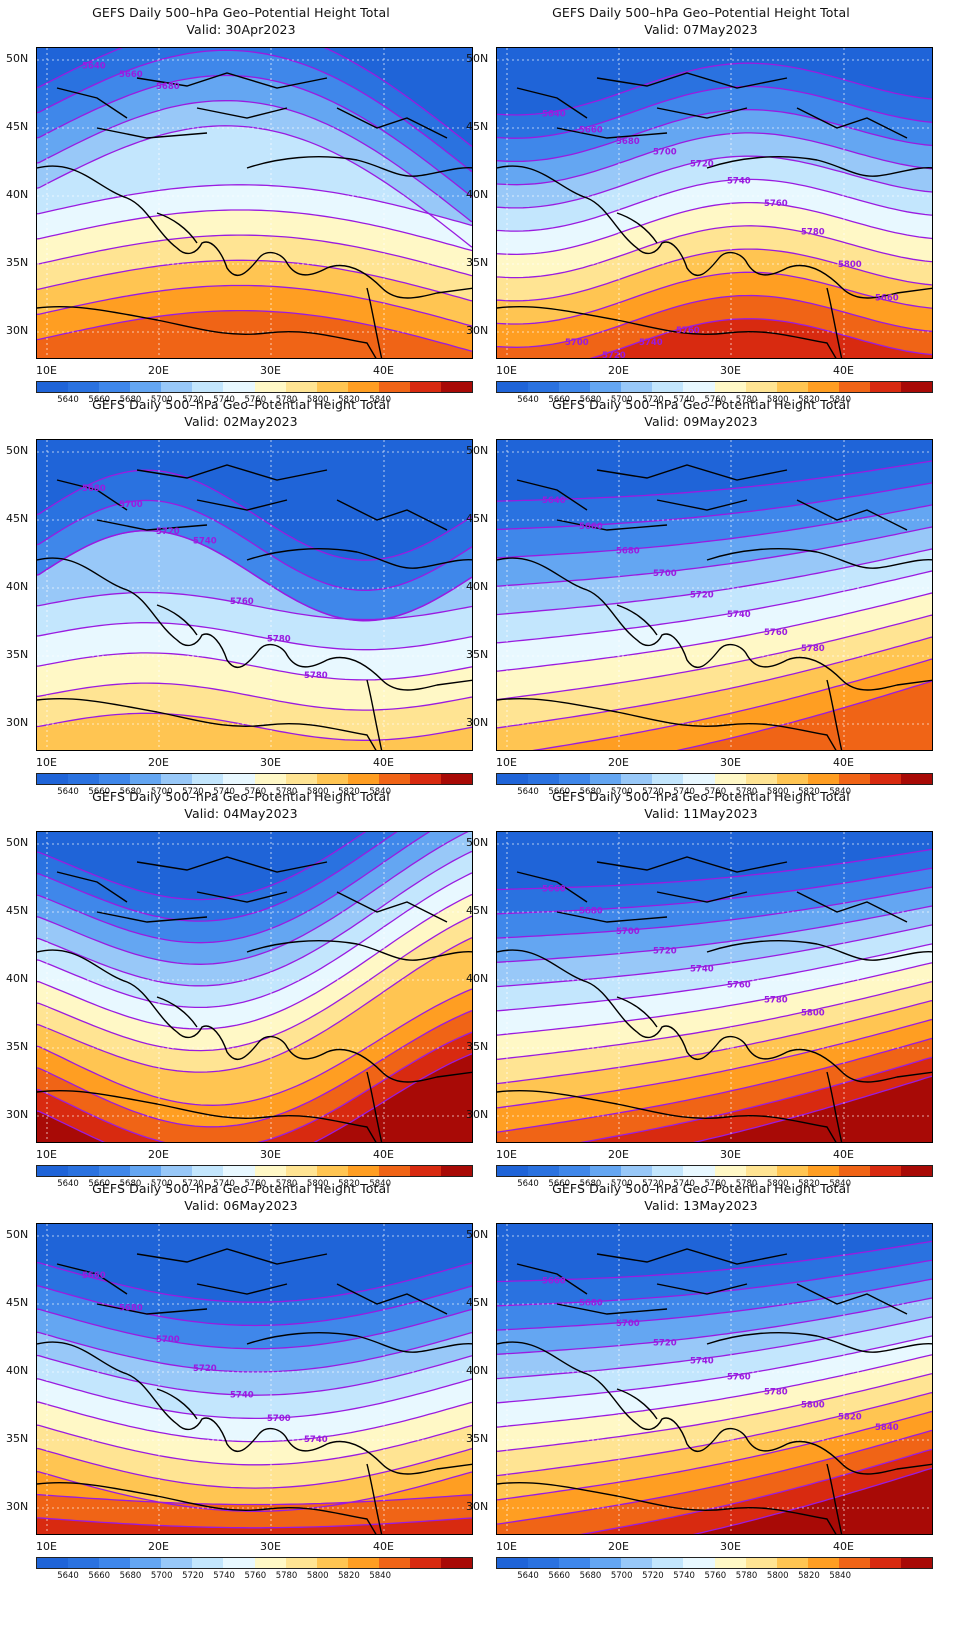 Image resolution: width=964 pixels, height=1640 pixels. What do you see at coordinates (701, 421) in the screenshot?
I see `panel-valid-date: Valid: 09May2023` at bounding box center [701, 421].